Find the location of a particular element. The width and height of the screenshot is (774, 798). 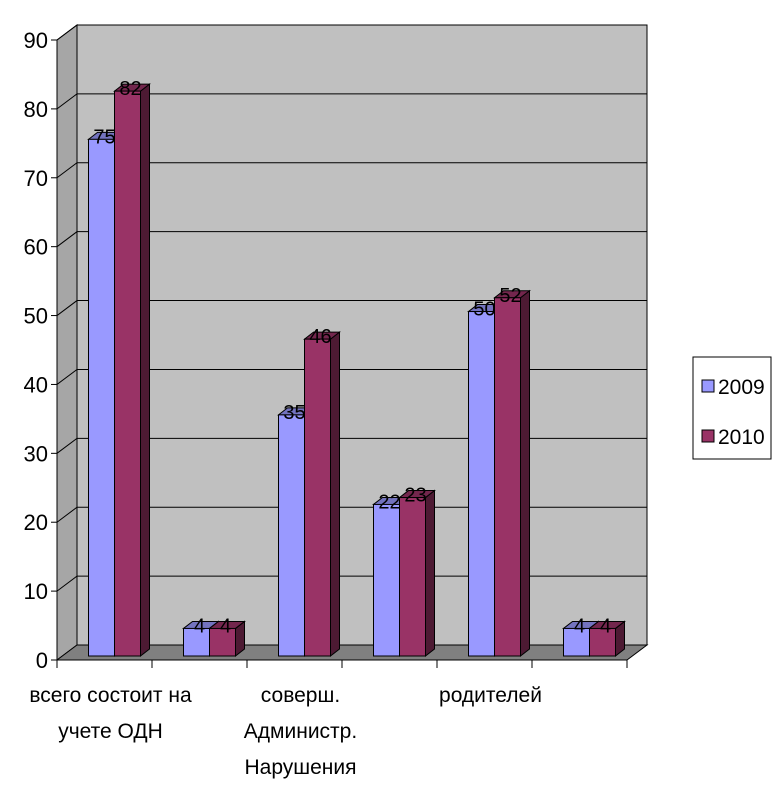

legend-swatch-2010 is located at coordinates (708, 436).